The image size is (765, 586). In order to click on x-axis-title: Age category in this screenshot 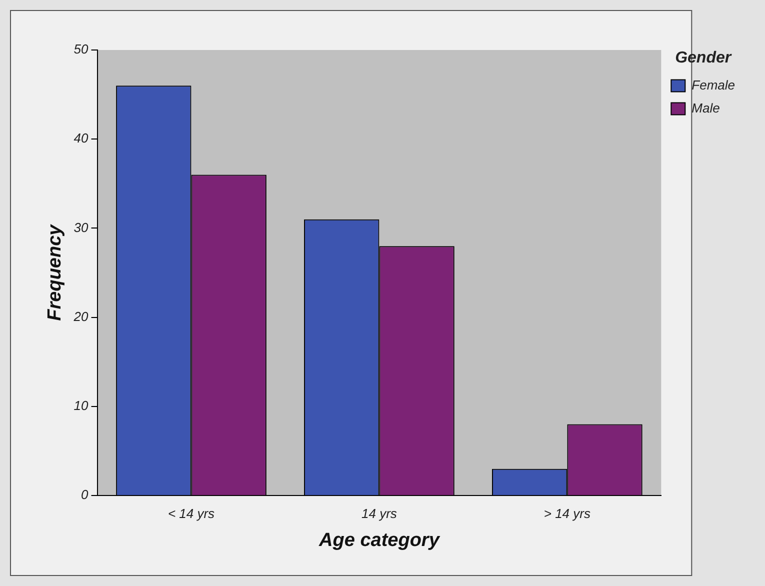, I will do `click(379, 540)`.